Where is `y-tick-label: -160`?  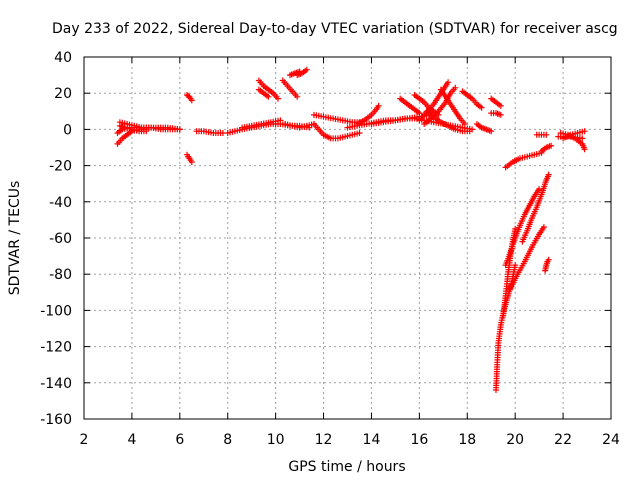
y-tick-label: -160 is located at coordinates (56, 420).